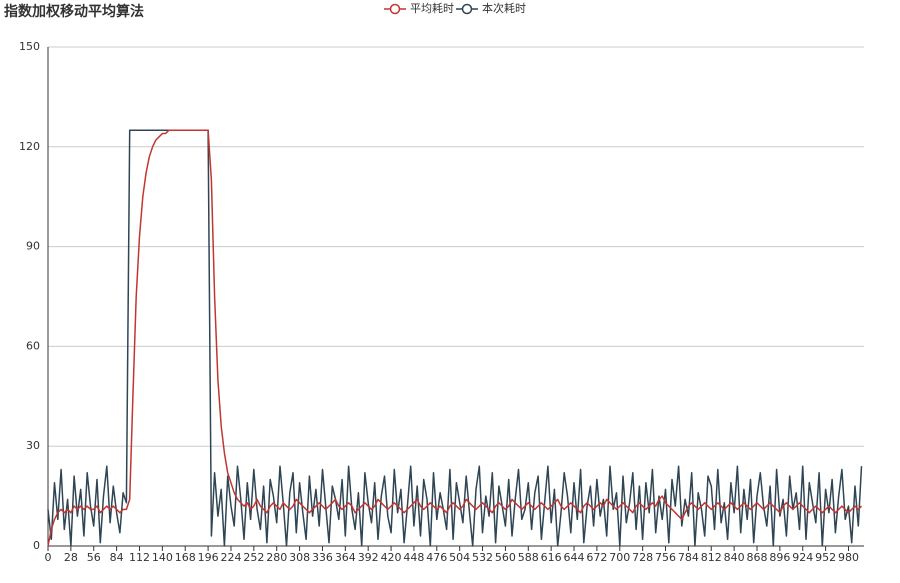 The image size is (900, 583). I want to click on x-tick-label: 896, so click(779, 557).